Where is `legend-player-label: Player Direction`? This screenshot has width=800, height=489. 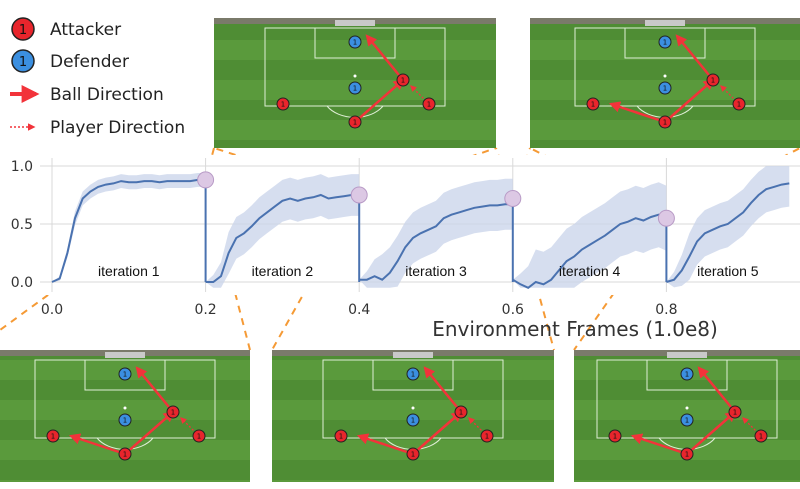
legend-player-label: Player Direction is located at coordinates (117, 128).